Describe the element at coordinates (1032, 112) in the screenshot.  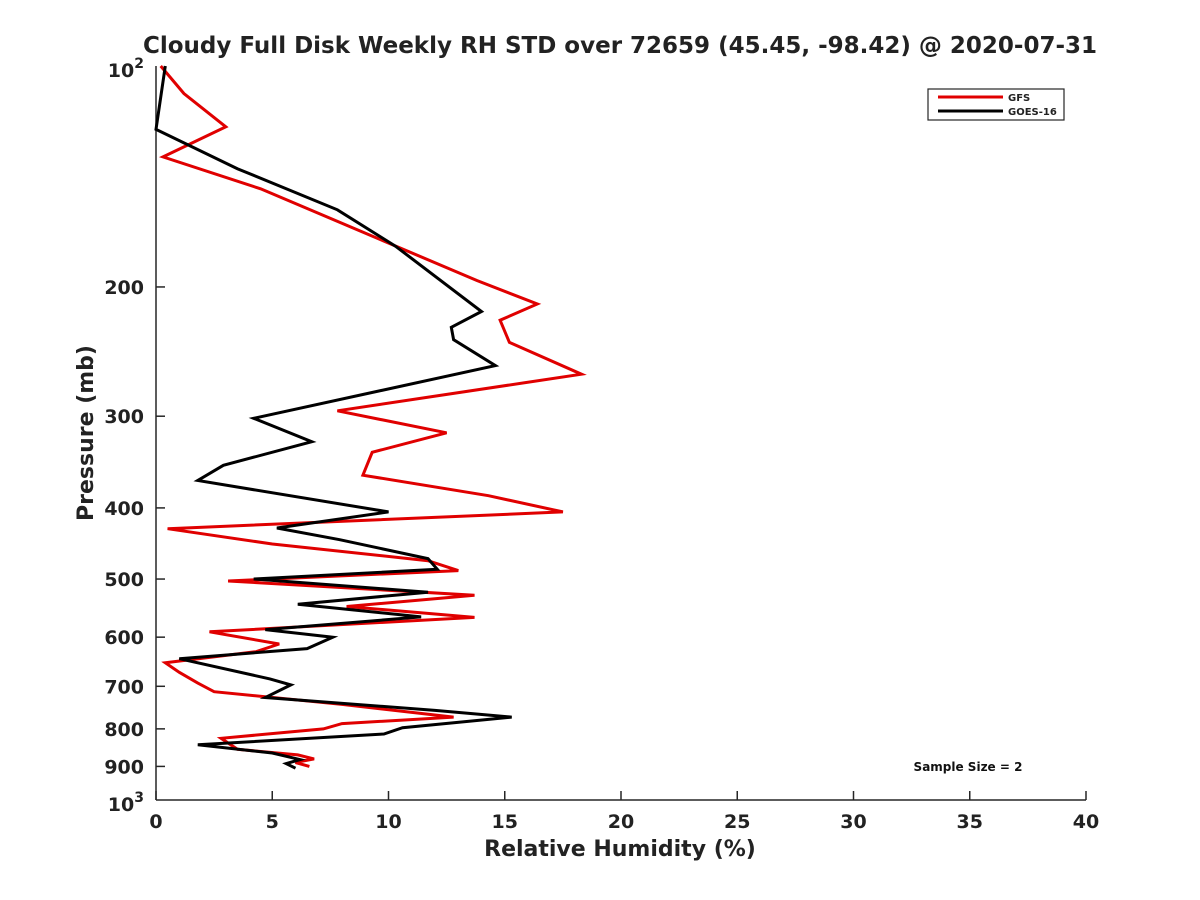
I see `legend-goes16-label: GOES-16` at that location.